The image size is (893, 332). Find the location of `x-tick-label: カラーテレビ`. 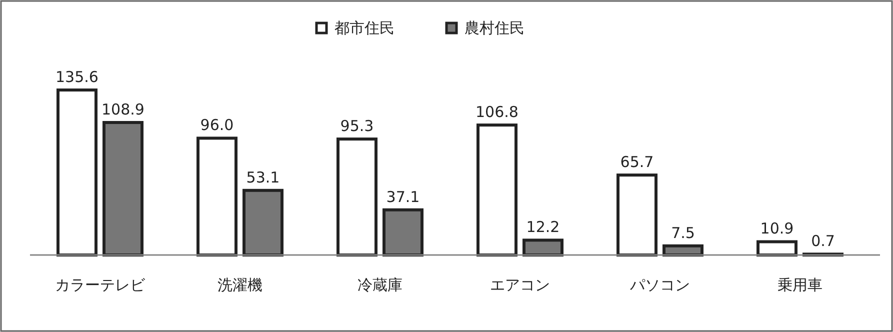

x-tick-label: カラーテレビ is located at coordinates (100, 285).